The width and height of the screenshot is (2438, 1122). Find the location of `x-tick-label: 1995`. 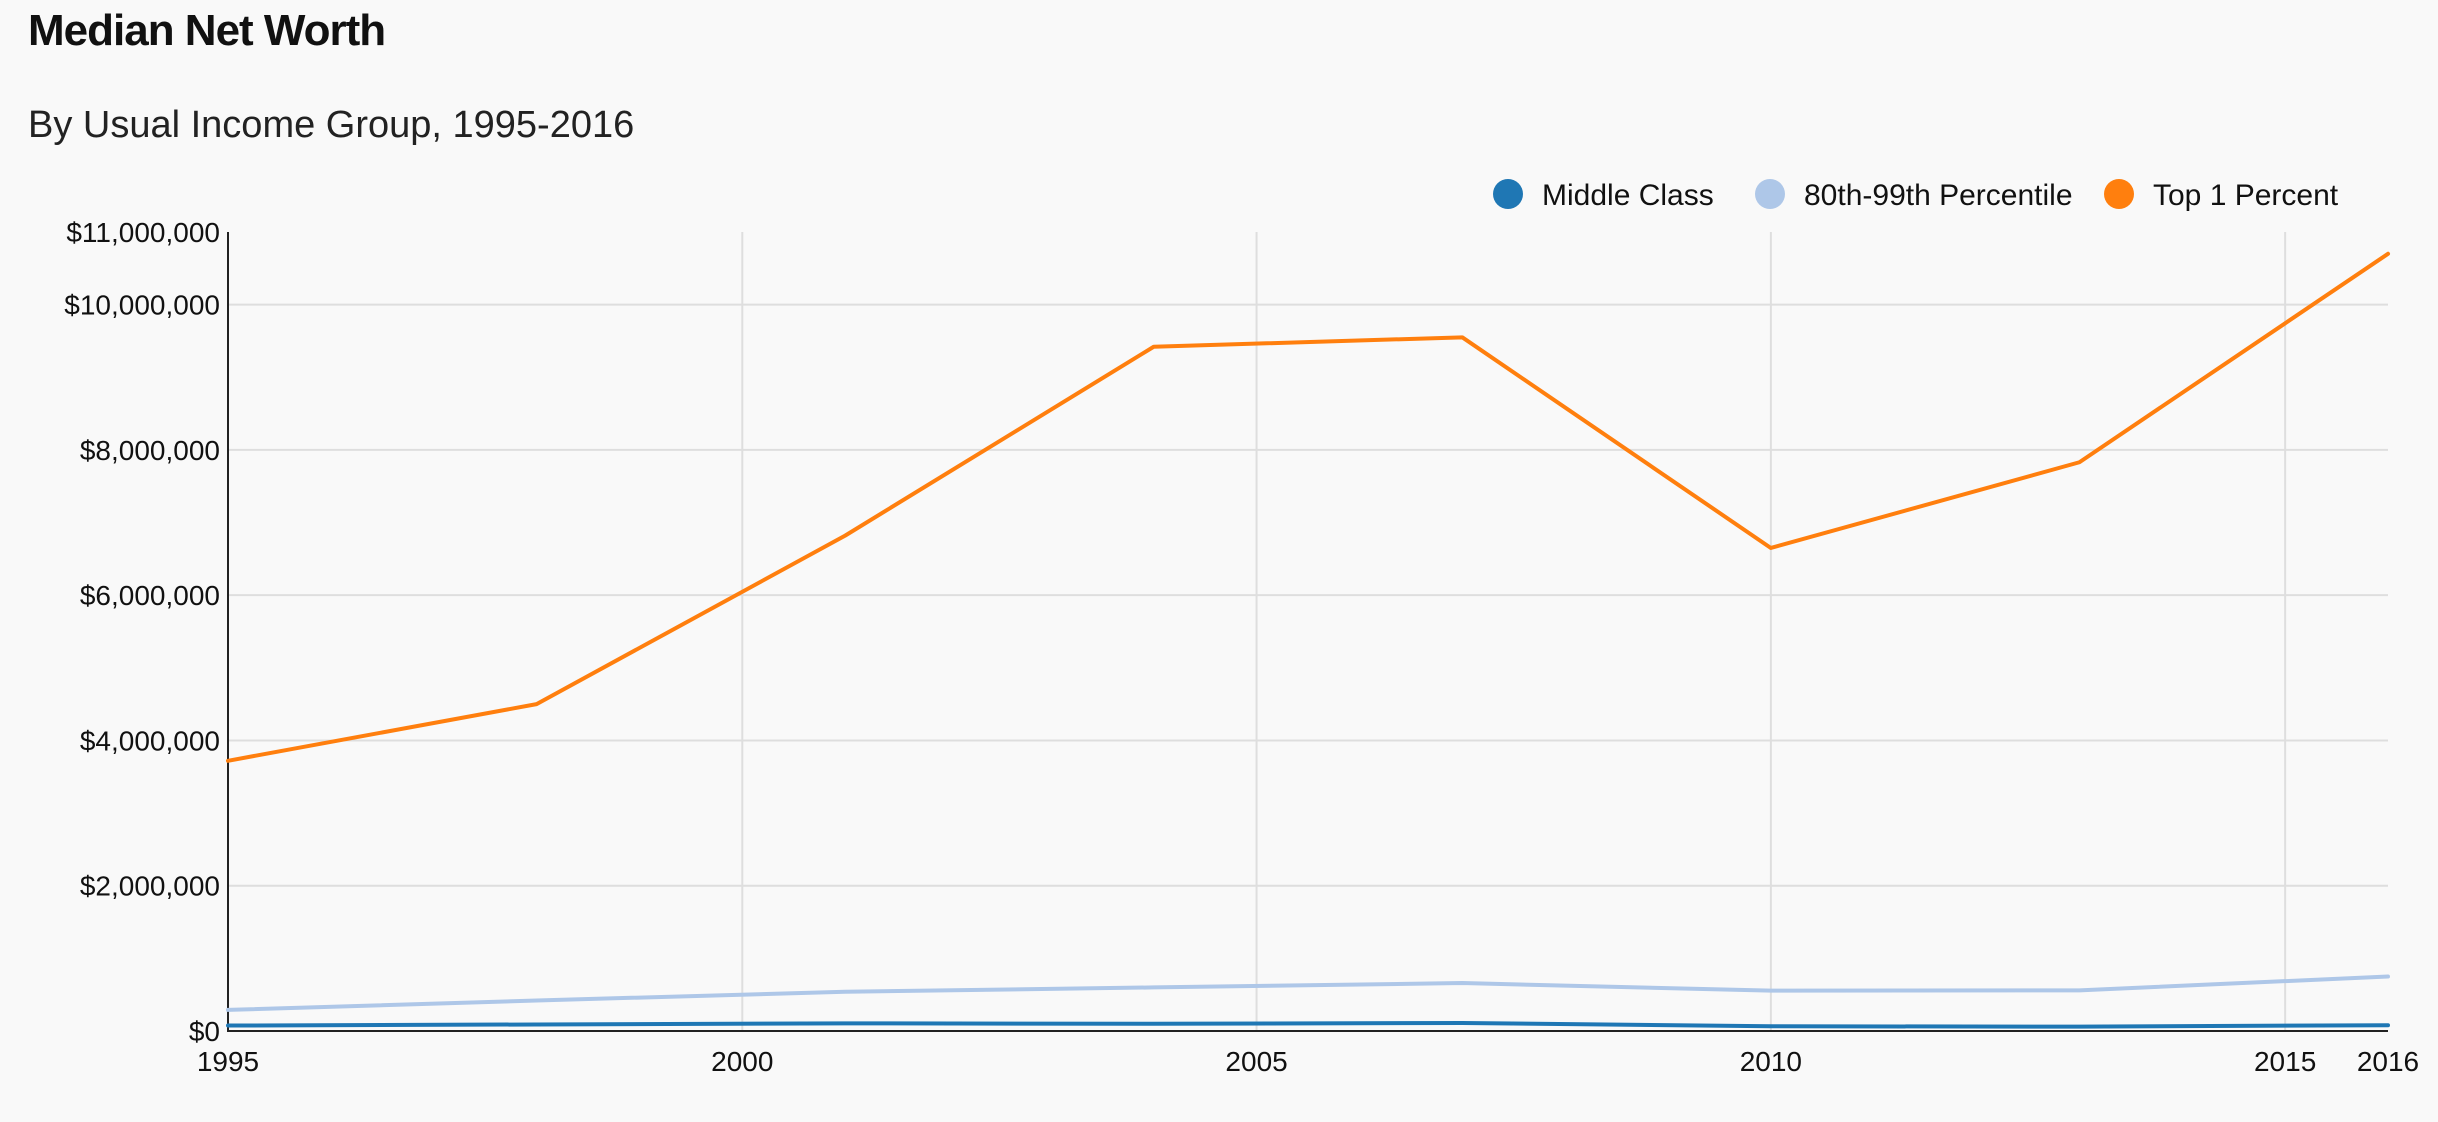

x-tick-label: 1995 is located at coordinates (228, 1061).